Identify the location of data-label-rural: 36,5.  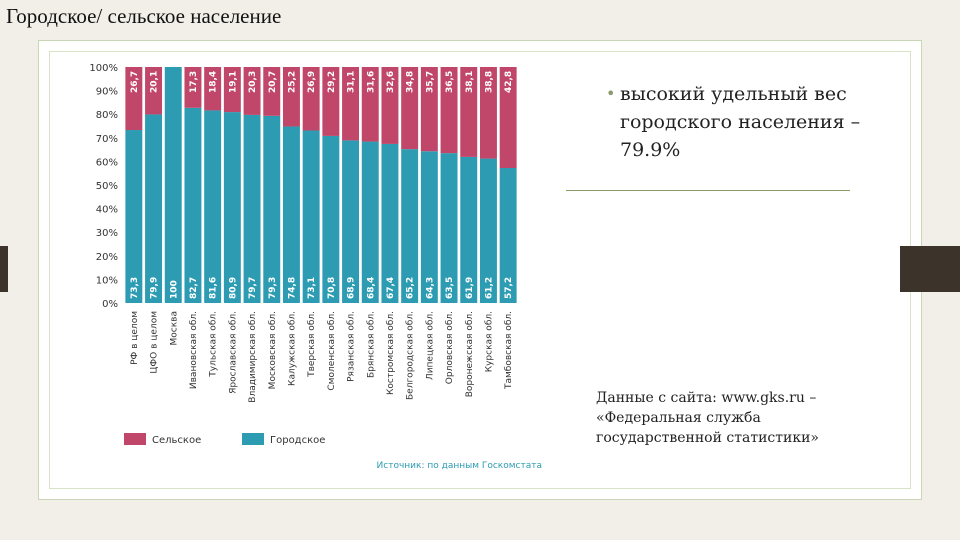
(450, 82).